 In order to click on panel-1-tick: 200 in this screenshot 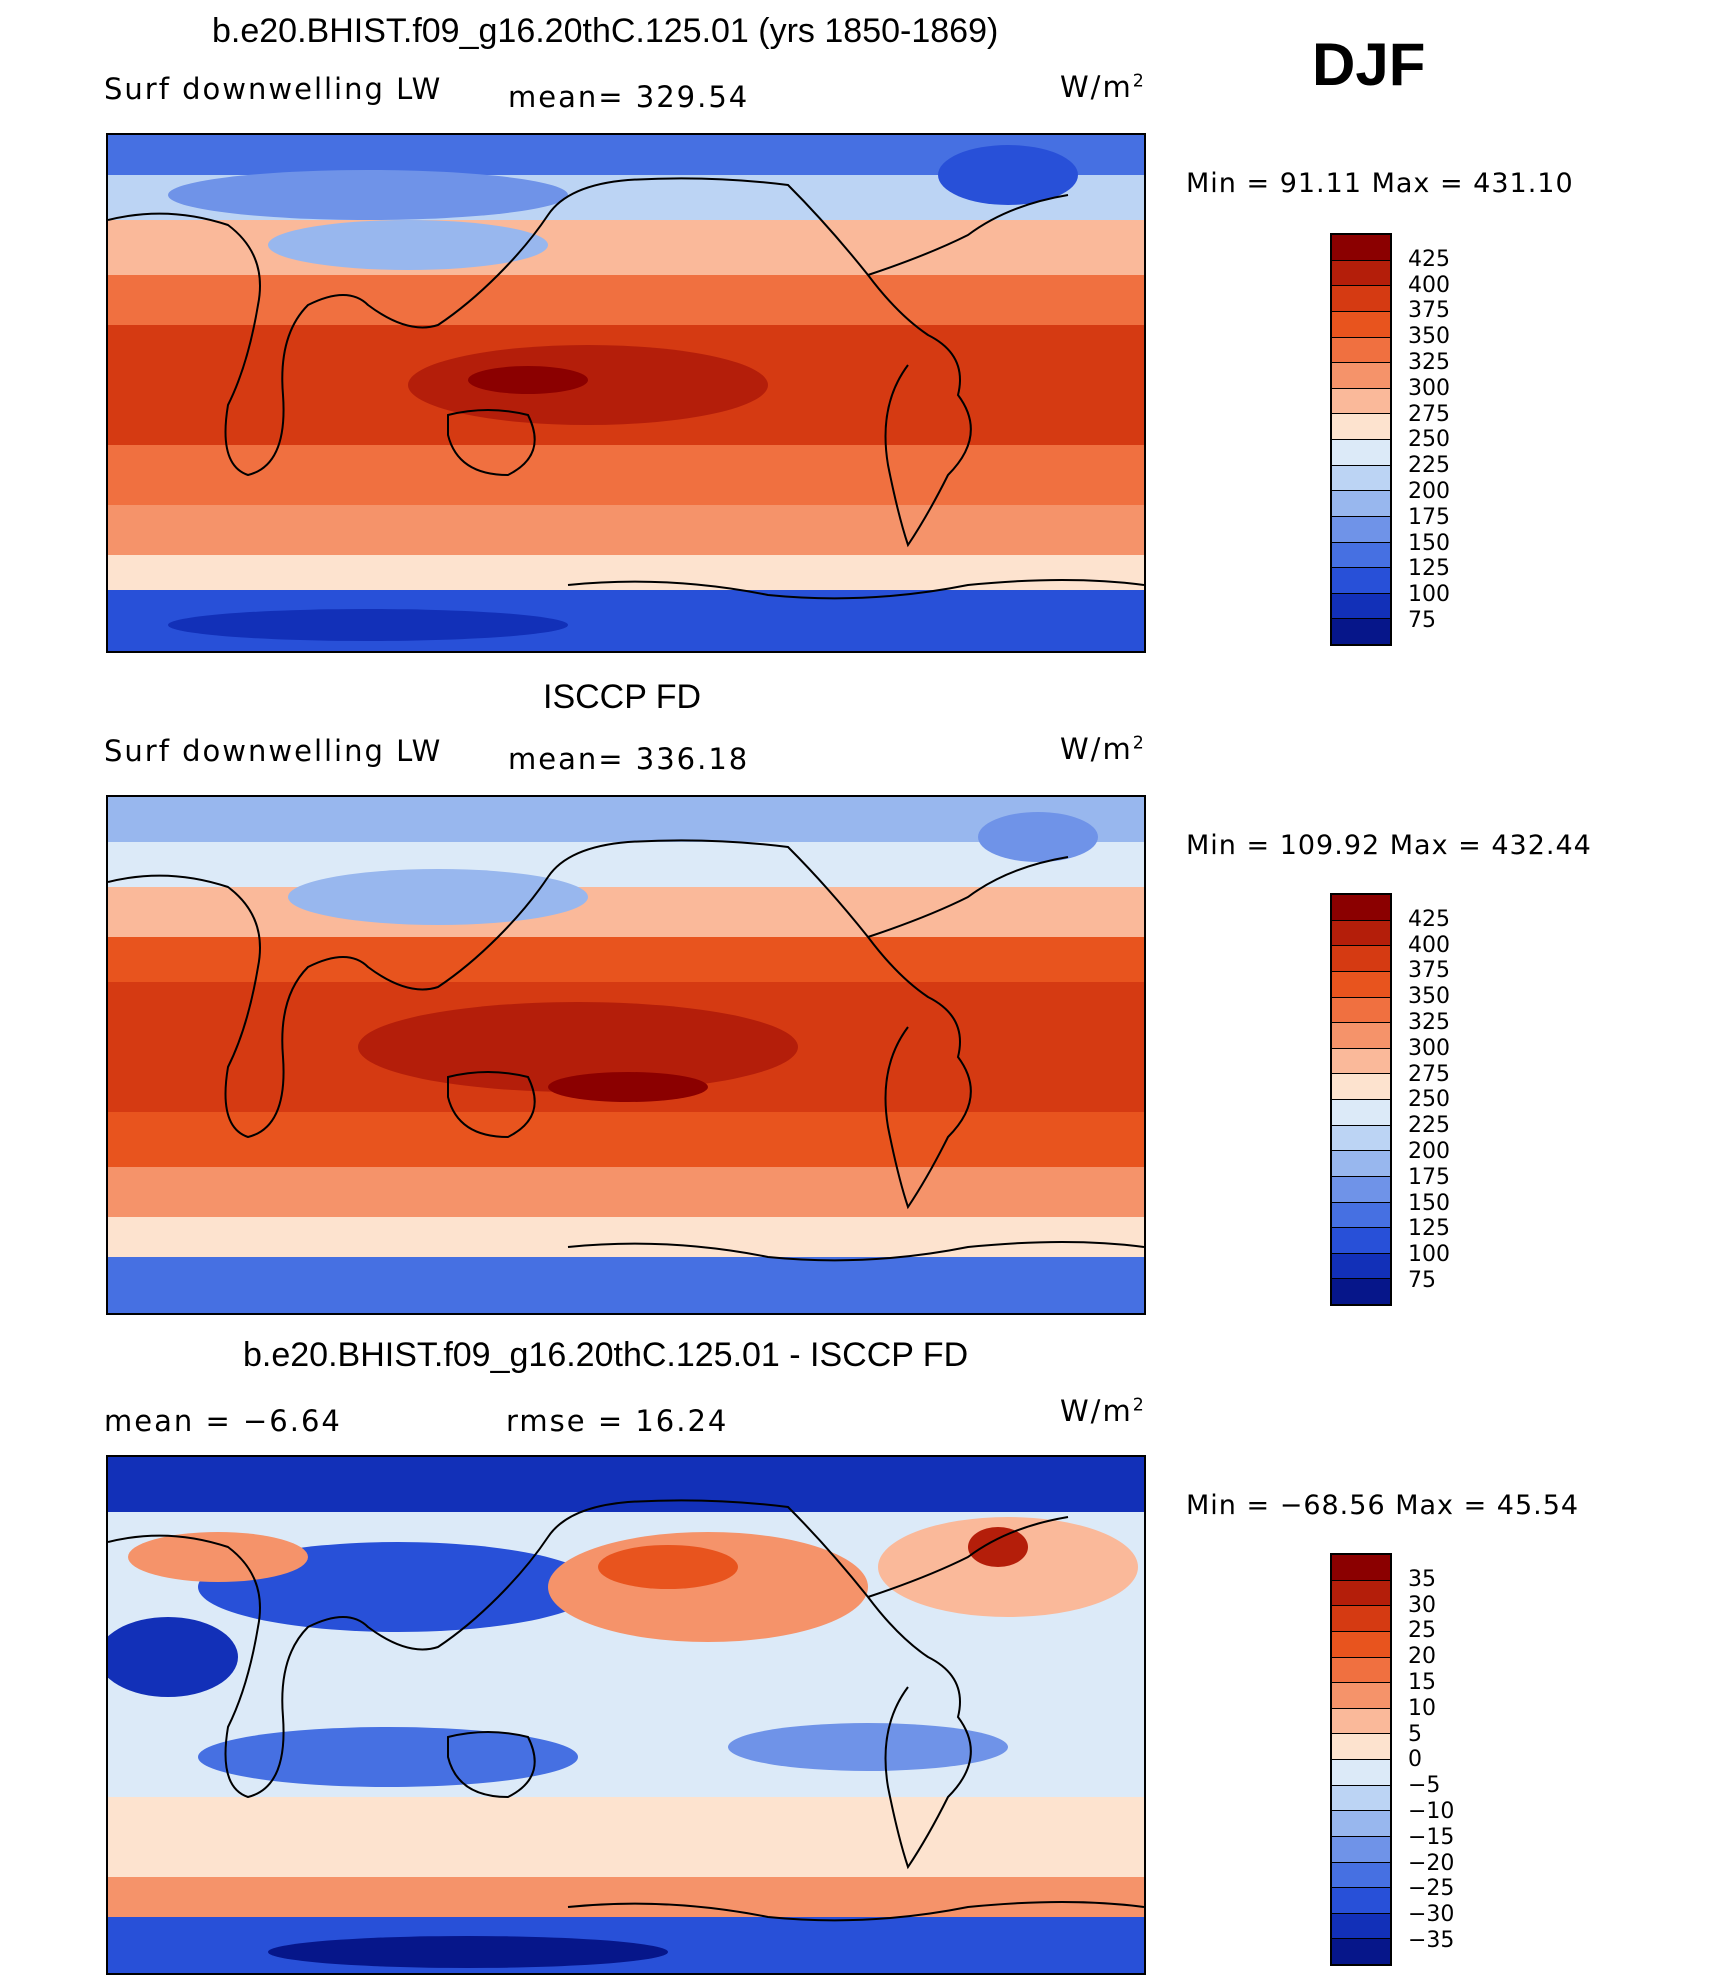, I will do `click(1429, 491)`.